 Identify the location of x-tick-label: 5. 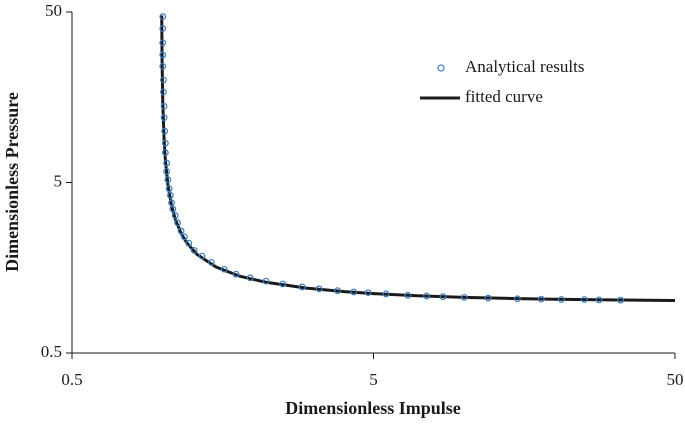
(373, 379).